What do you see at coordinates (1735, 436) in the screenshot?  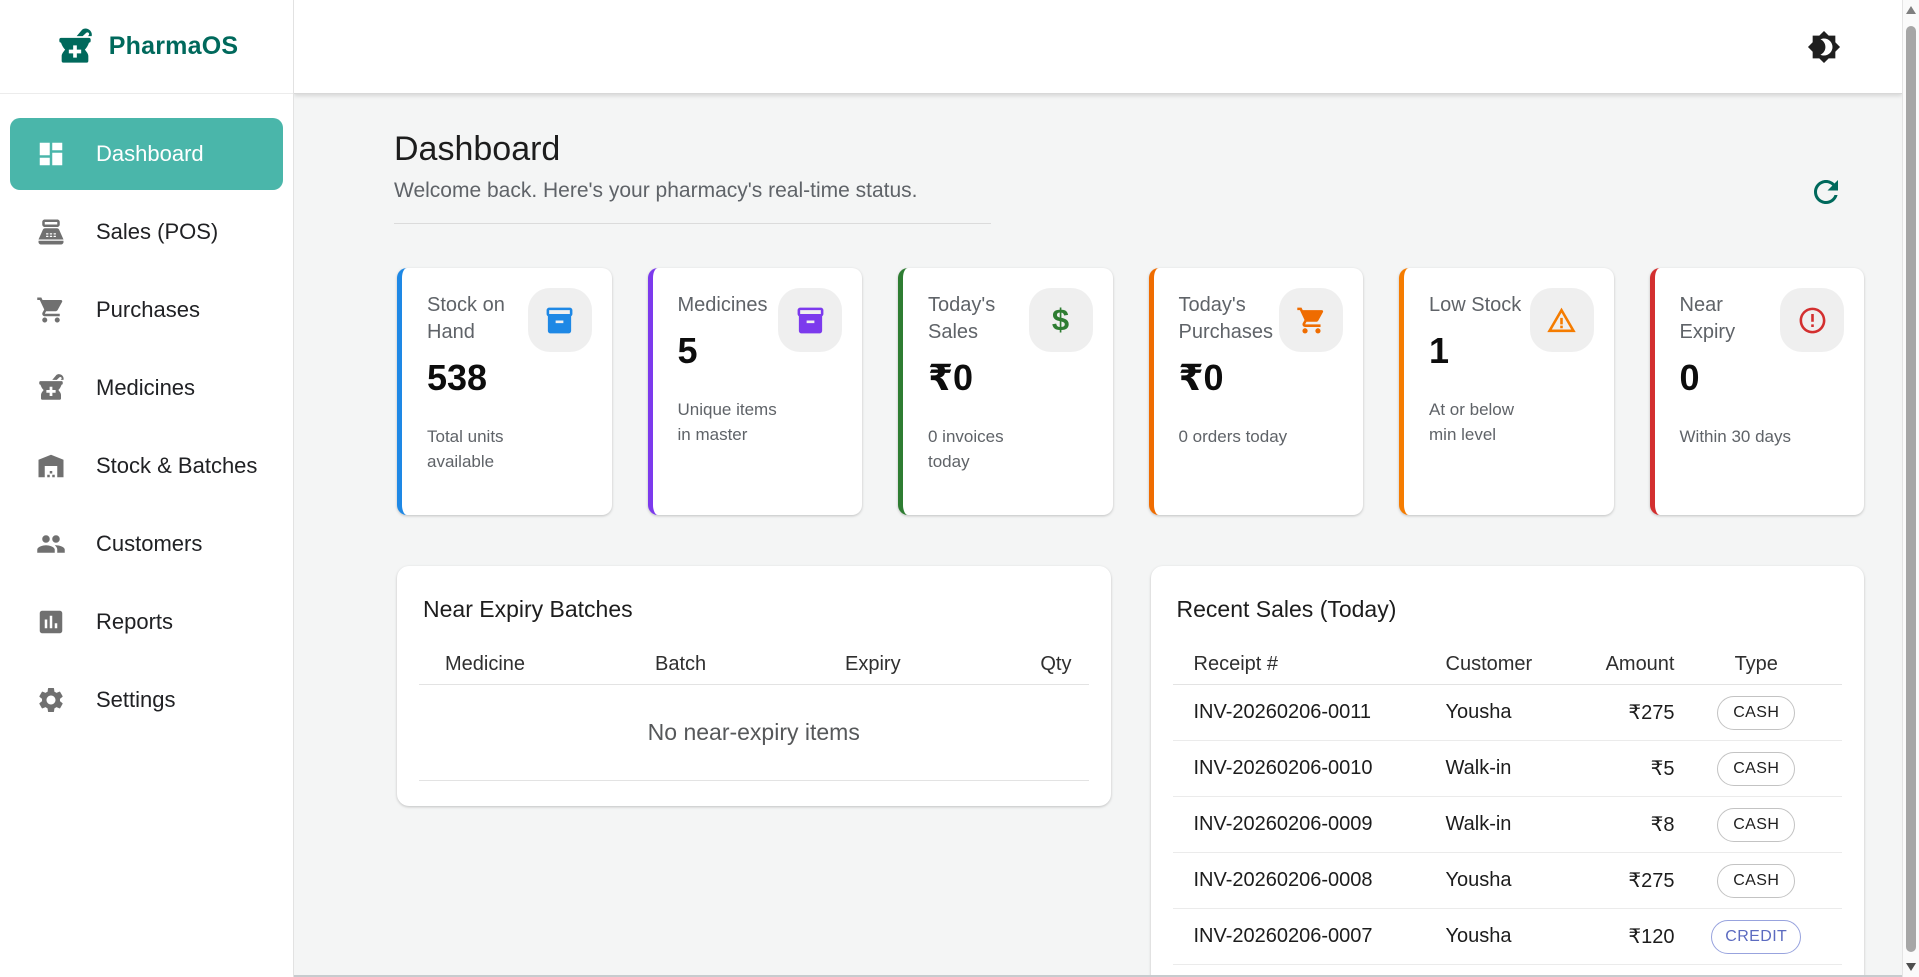 I see `stat-subtext: Within 30 days` at bounding box center [1735, 436].